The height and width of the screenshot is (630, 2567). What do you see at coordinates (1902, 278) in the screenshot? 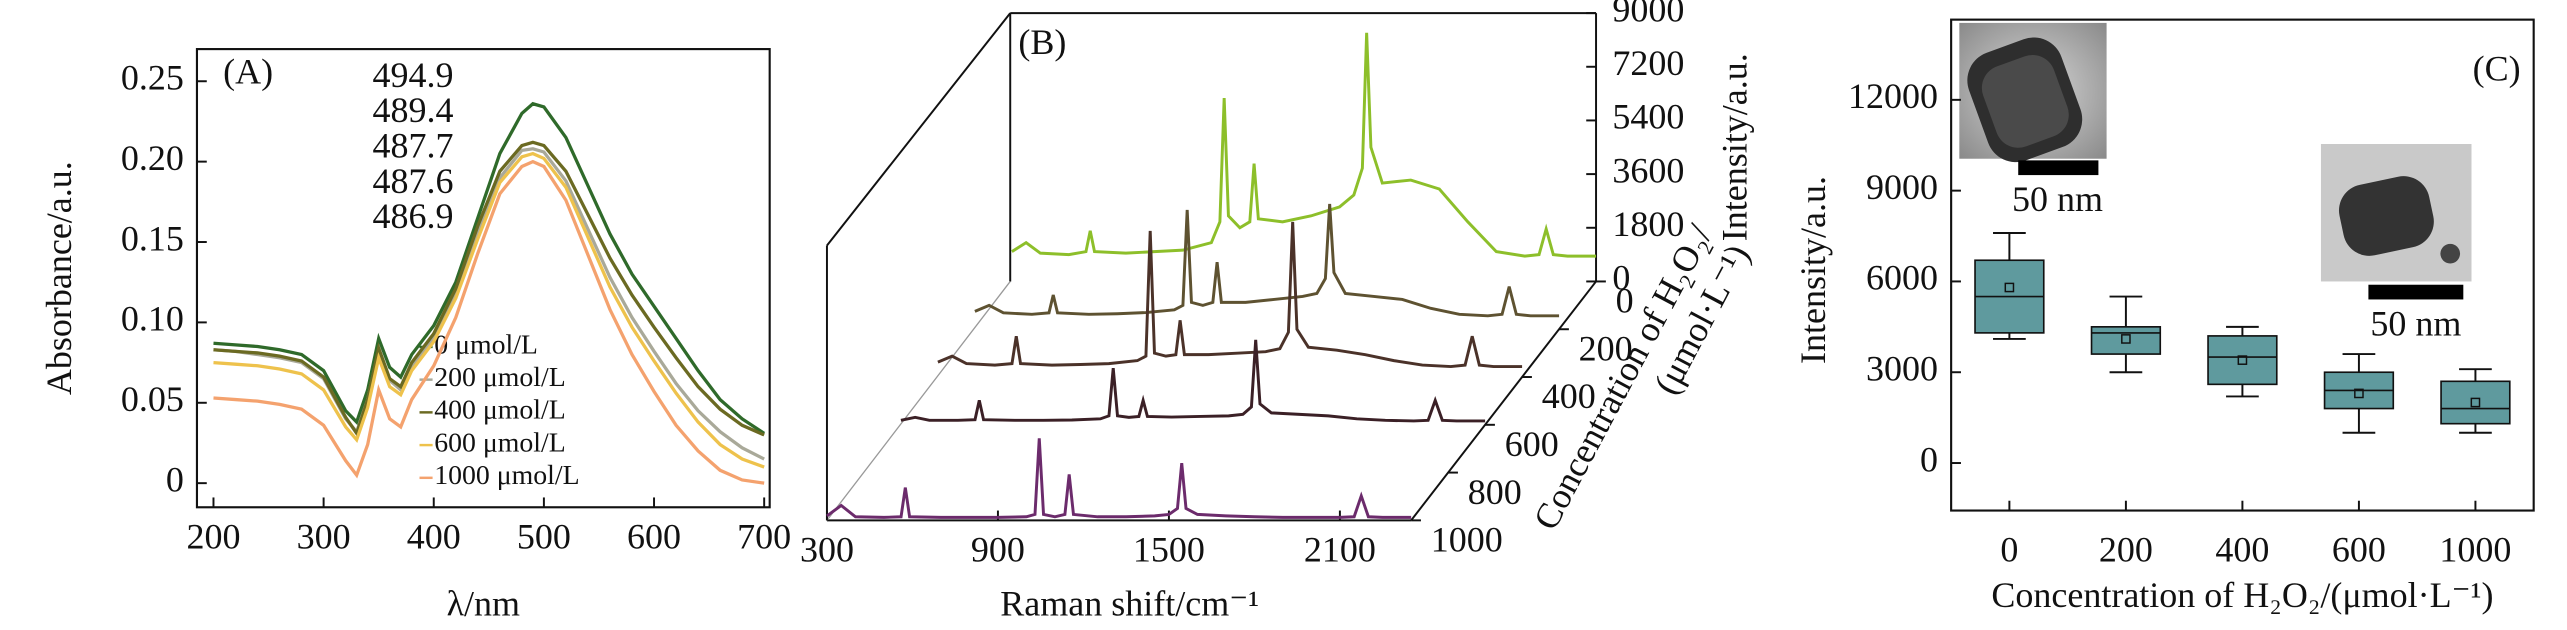
I see `y-tick-label: 6000` at bounding box center [1902, 278].